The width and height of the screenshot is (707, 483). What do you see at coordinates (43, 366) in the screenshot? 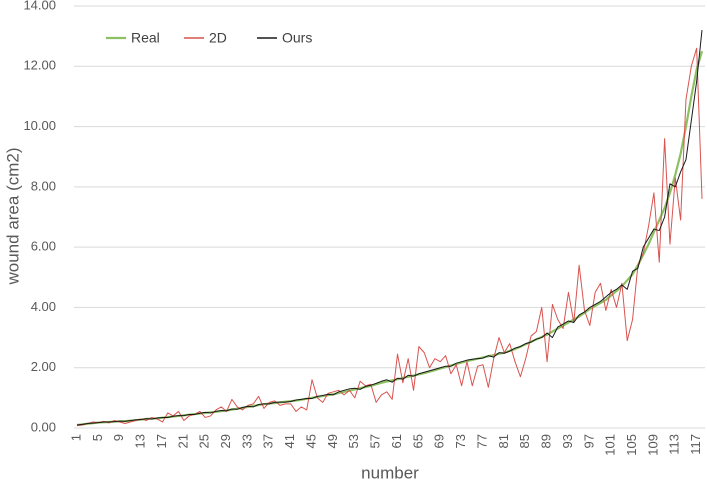
I see `y-tick-label: 2.00` at bounding box center [43, 366].